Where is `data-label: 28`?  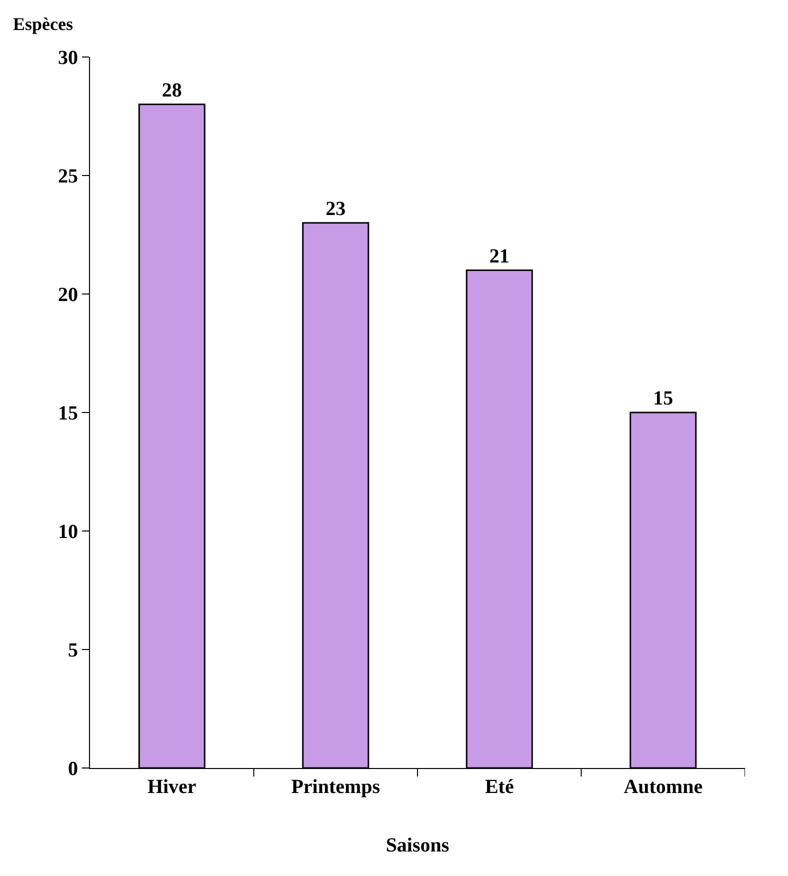 data-label: 28 is located at coordinates (172, 90).